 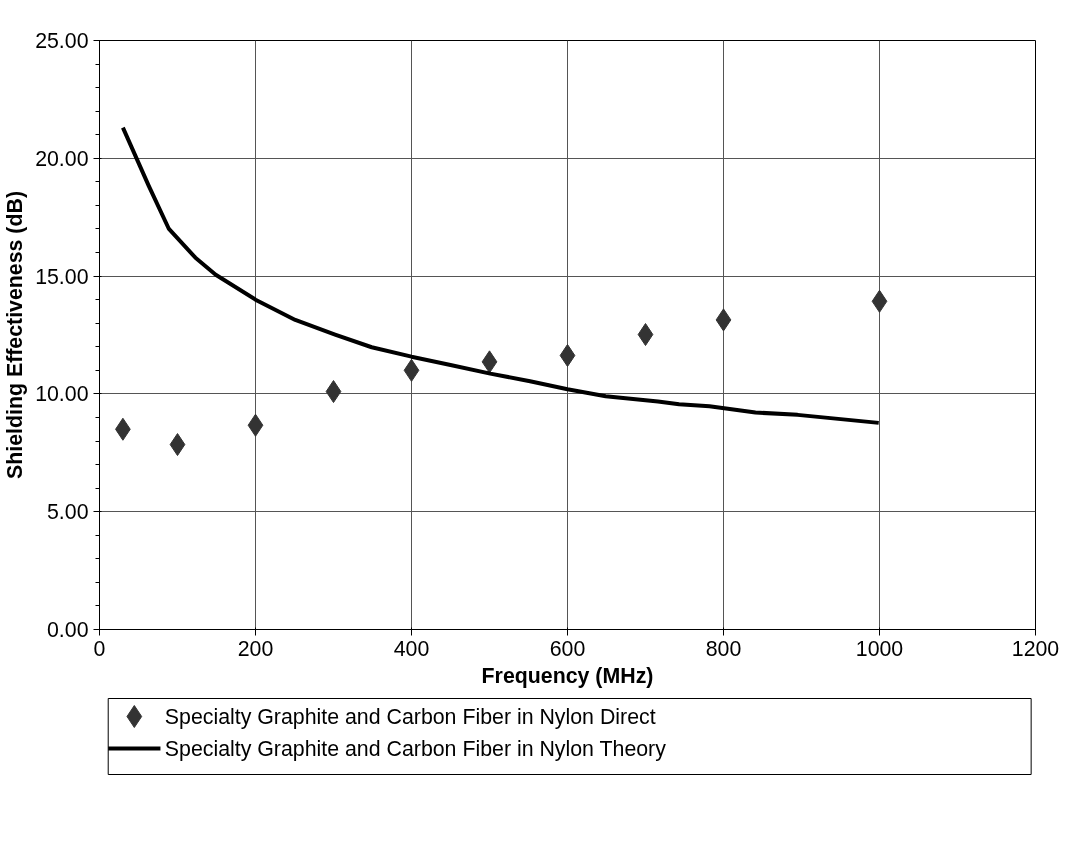 I want to click on x-tick-label: 800, so click(x=723, y=648).